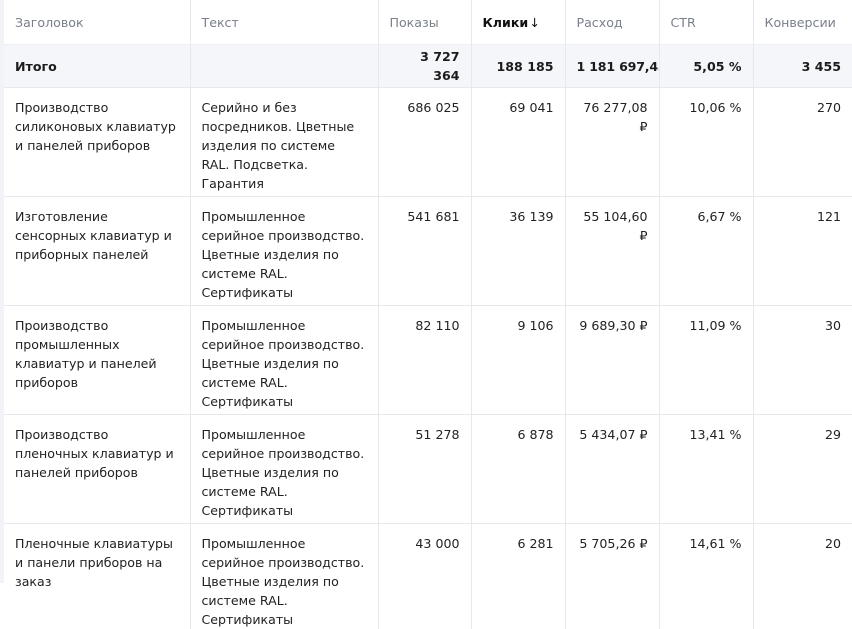 This screenshot has height=629, width=852. I want to click on column-header-impressions: Показы, so click(424, 22).